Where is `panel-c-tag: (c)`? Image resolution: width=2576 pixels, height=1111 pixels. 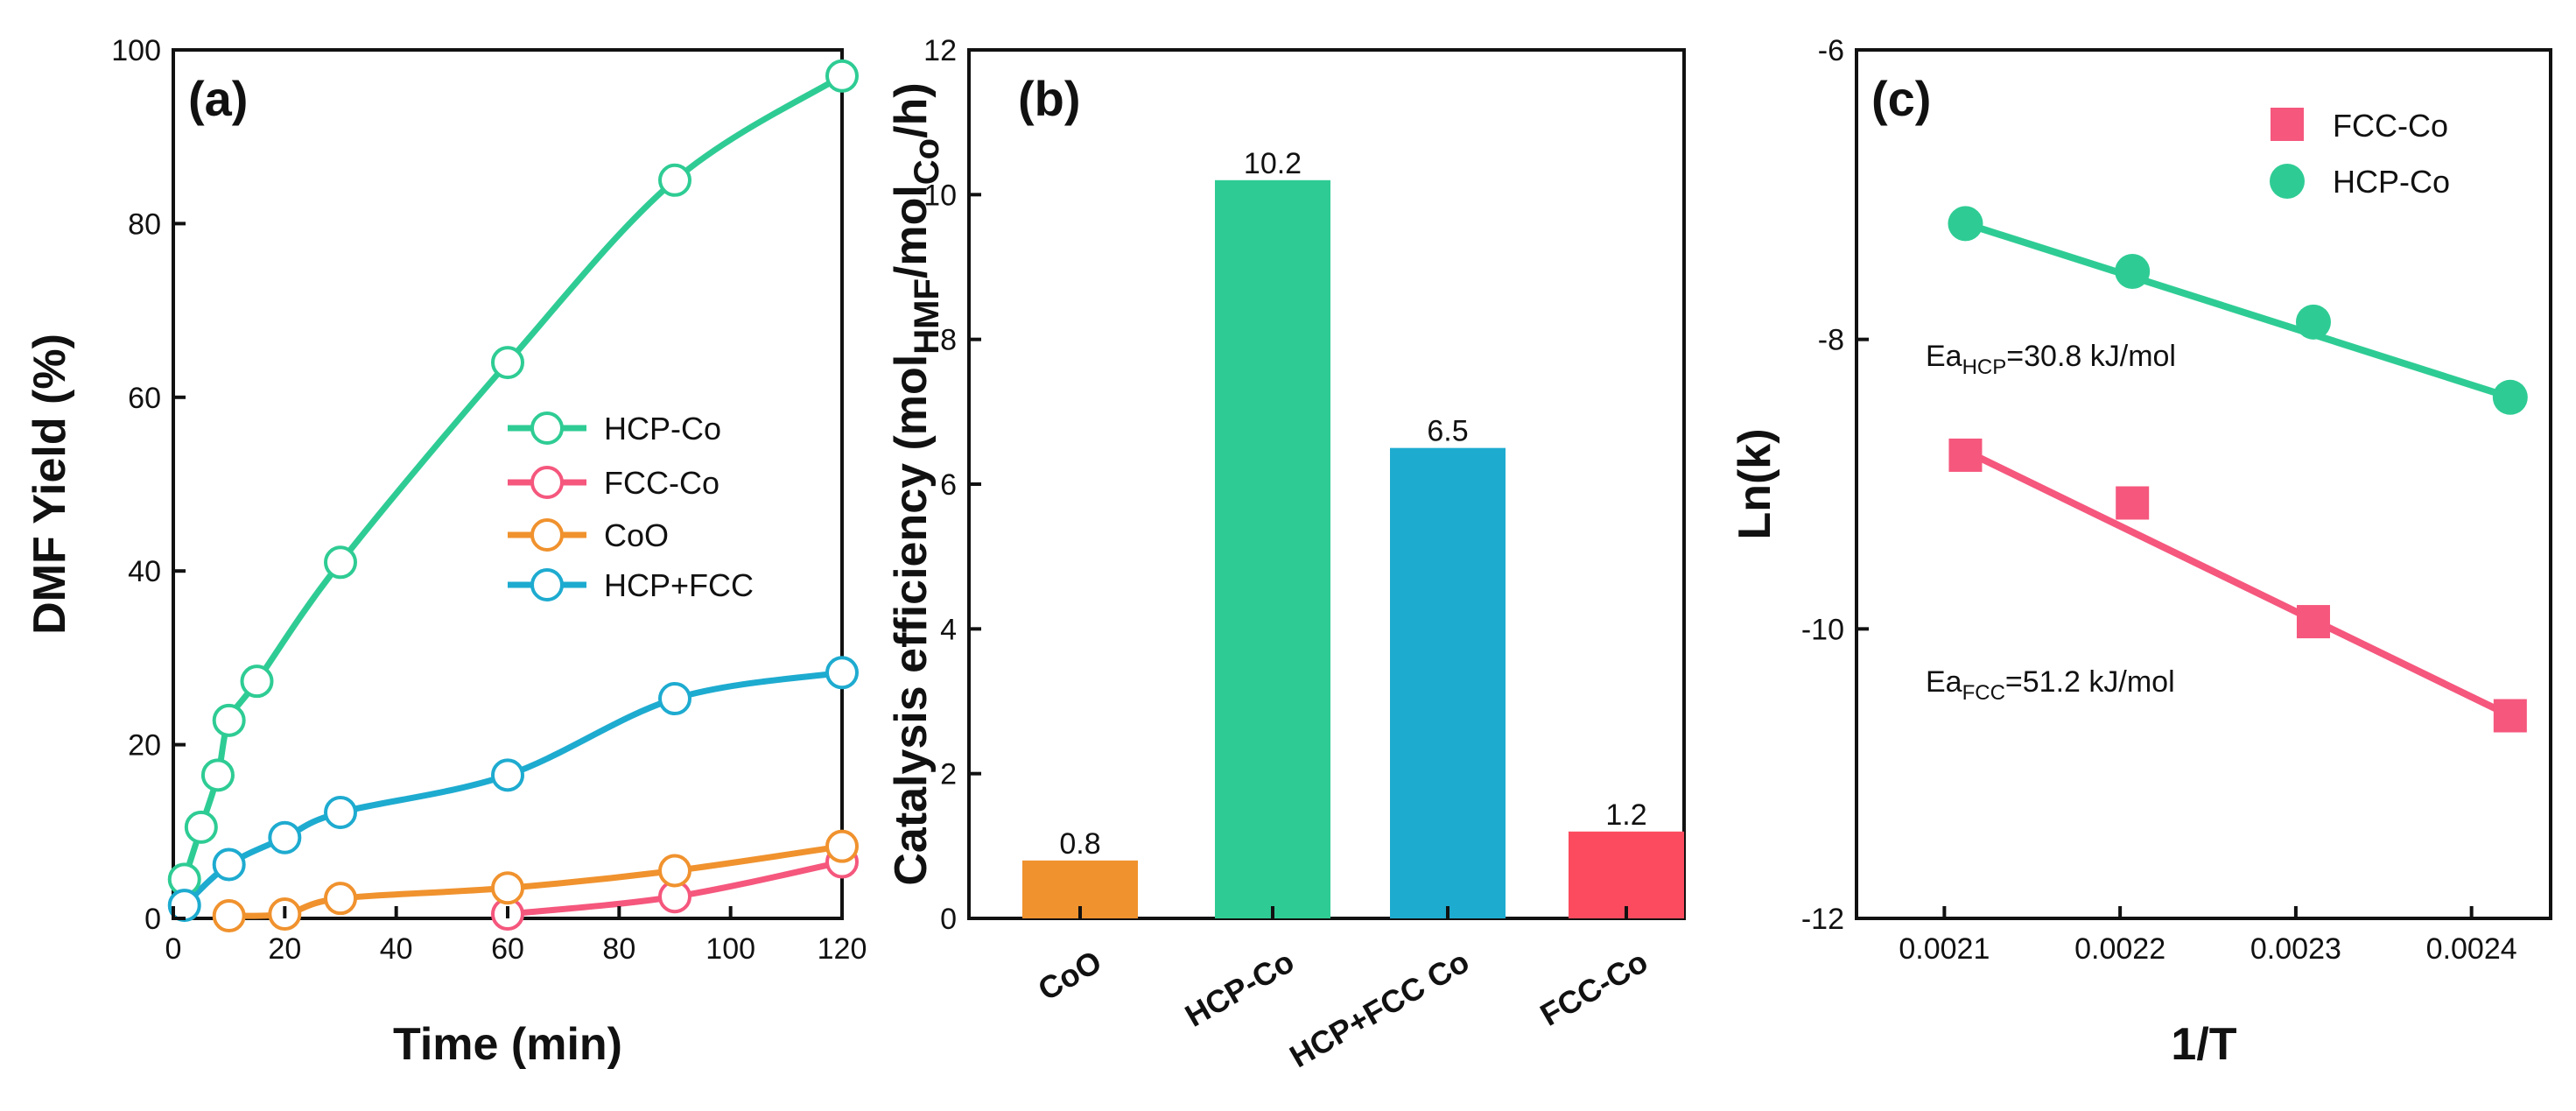
panel-c-tag: (c) is located at coordinates (1901, 98).